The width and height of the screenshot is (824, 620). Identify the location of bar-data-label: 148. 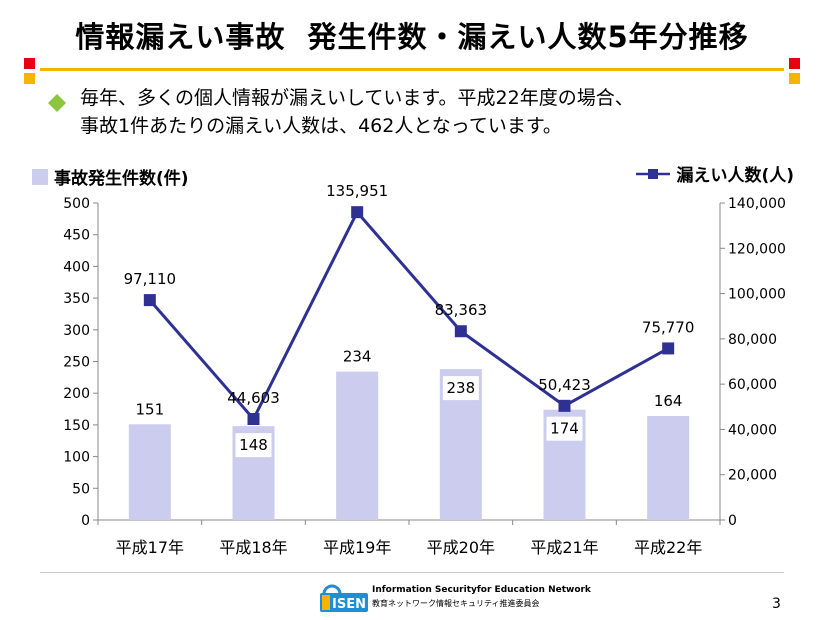
(253, 445).